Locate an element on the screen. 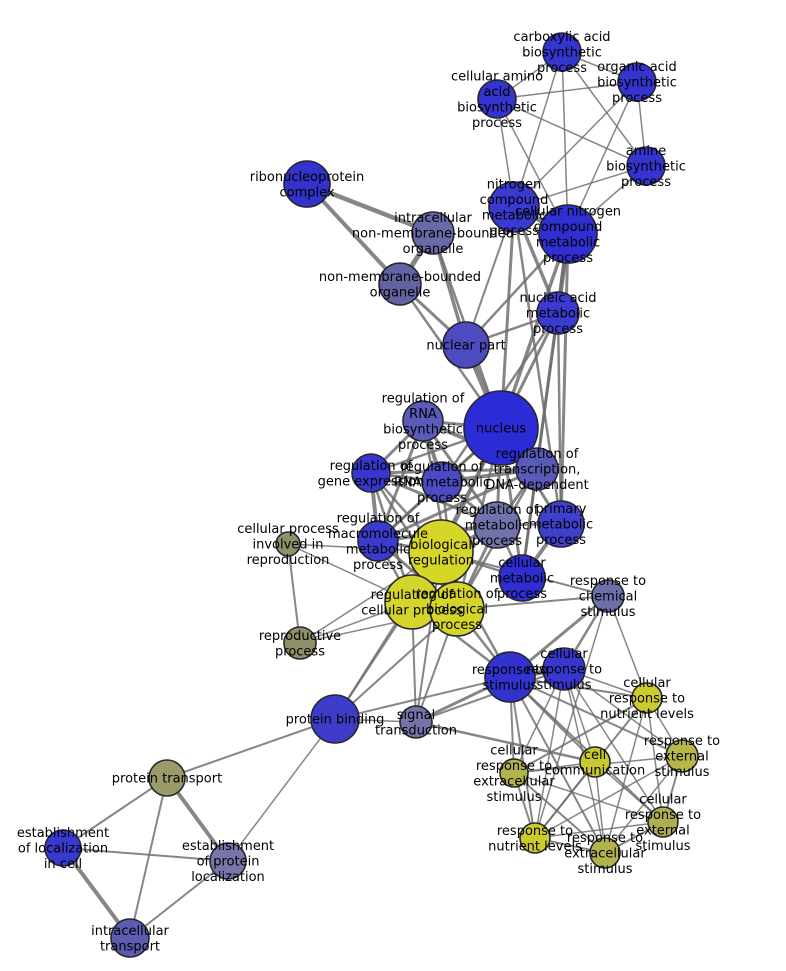  graph-node-nuclearpart: nuclear part is located at coordinates (466, 345).